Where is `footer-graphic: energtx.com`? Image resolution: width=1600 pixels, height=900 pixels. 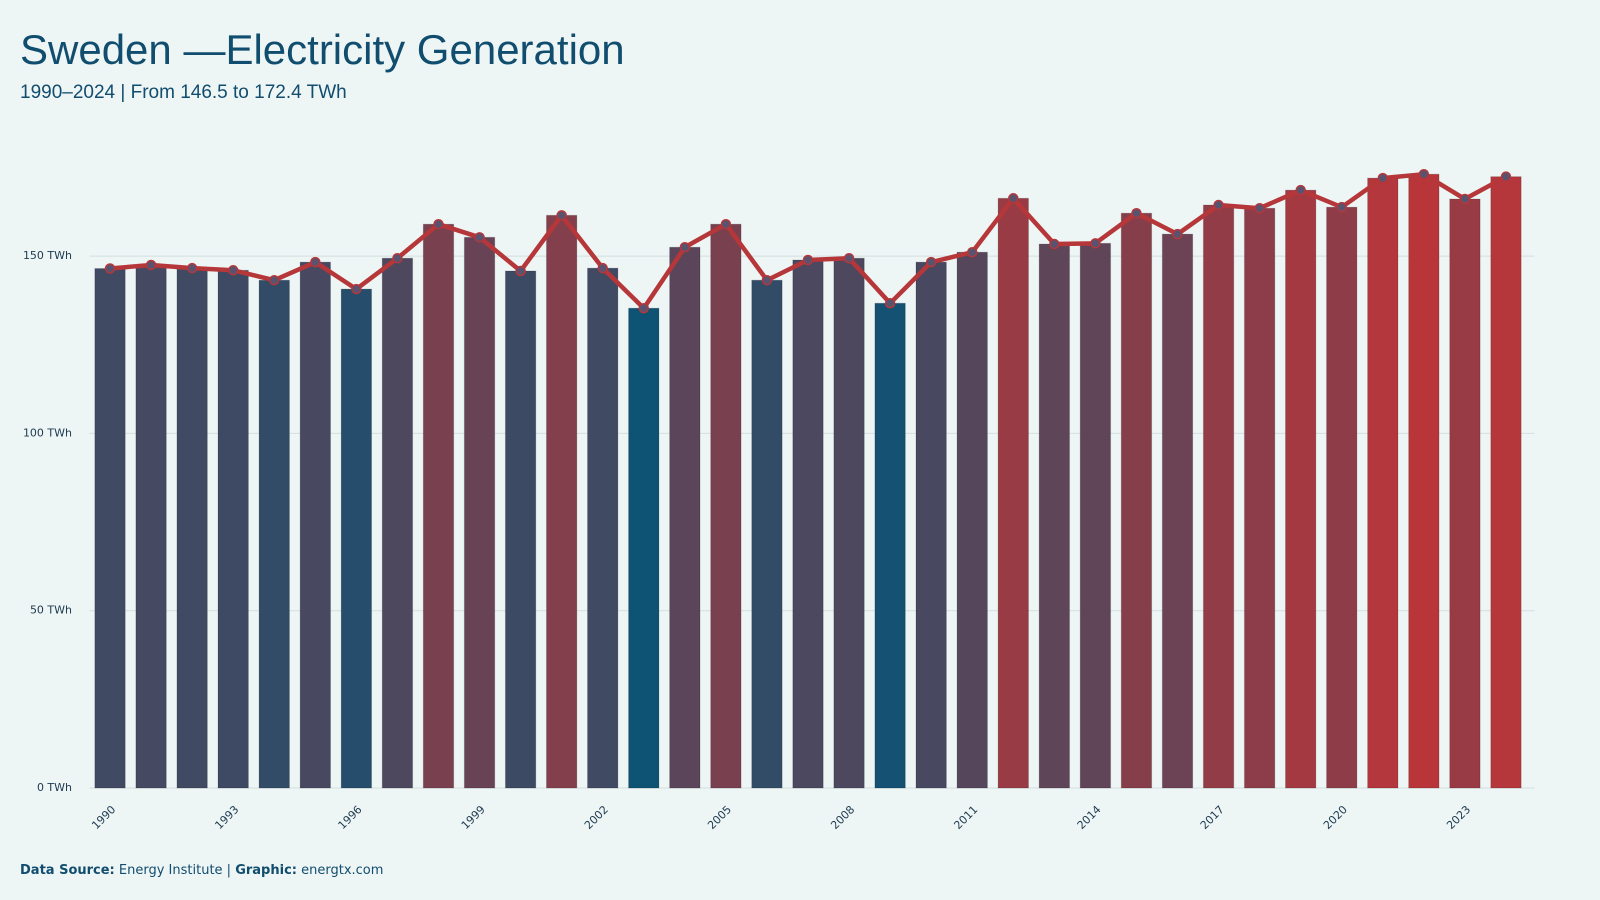
footer-graphic: energtx.com is located at coordinates (342, 870).